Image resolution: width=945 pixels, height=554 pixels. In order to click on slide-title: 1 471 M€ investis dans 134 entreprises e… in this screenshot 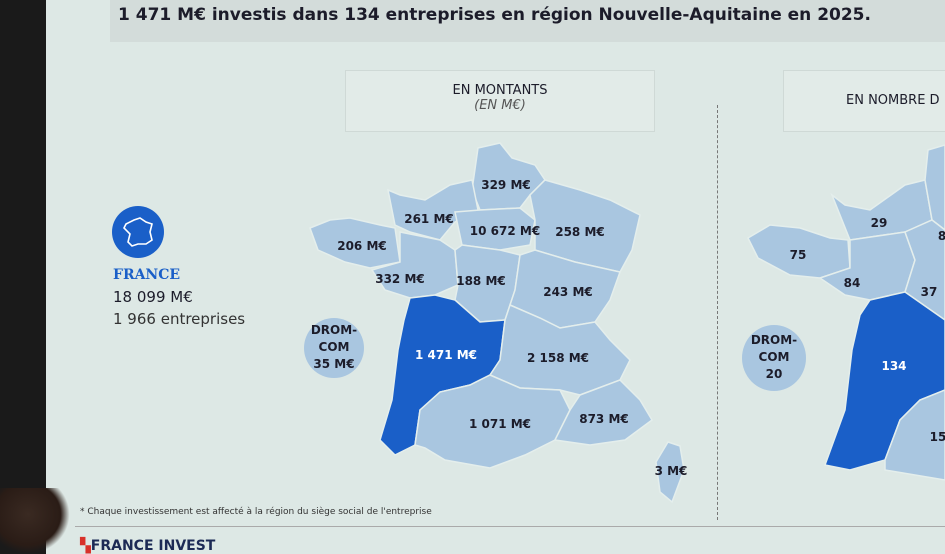, I will do `click(494, 15)`.